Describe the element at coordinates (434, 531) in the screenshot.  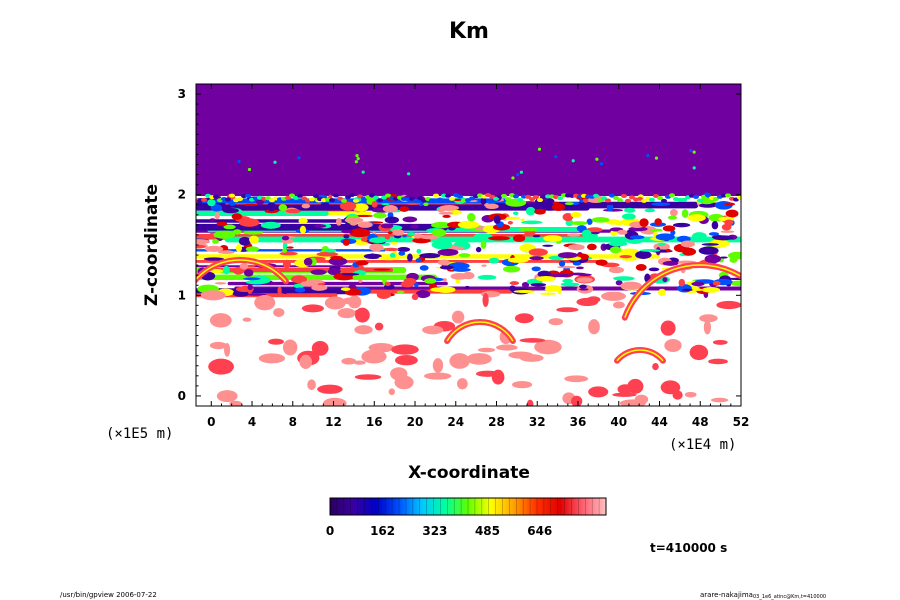
I see `colorbar-tick-label: 323` at that location.